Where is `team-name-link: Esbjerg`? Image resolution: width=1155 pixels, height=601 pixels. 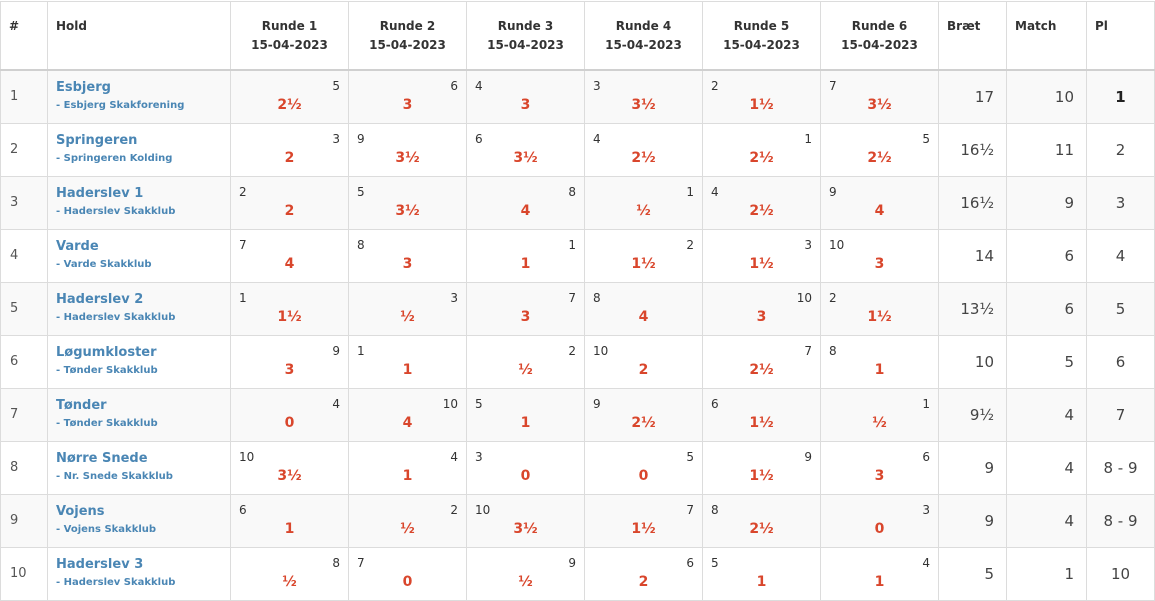
team-name-link: Esbjerg is located at coordinates (83, 88).